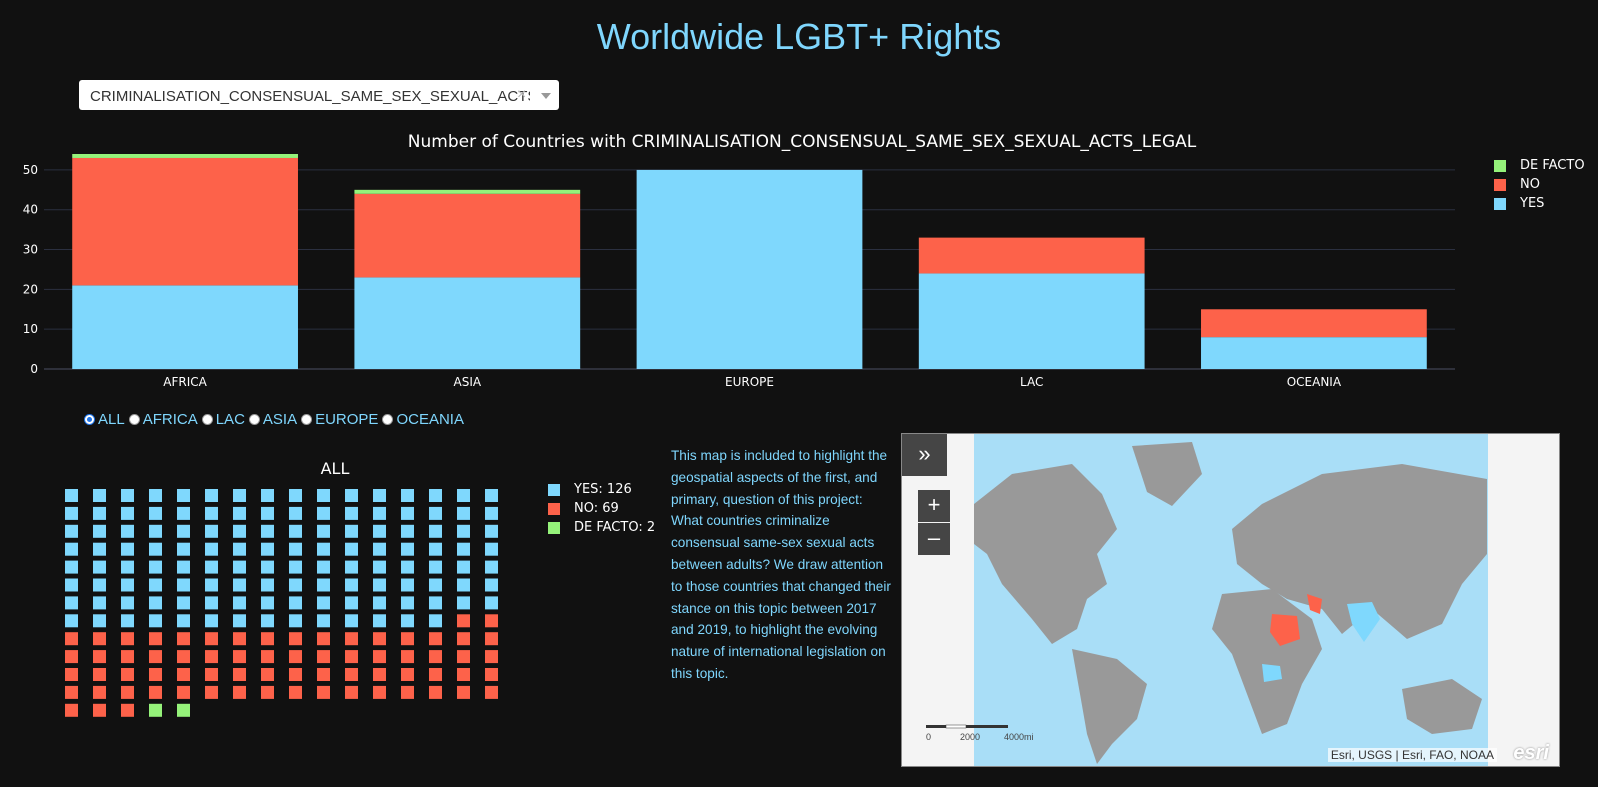  I want to click on bar-asia-no, so click(467, 235).